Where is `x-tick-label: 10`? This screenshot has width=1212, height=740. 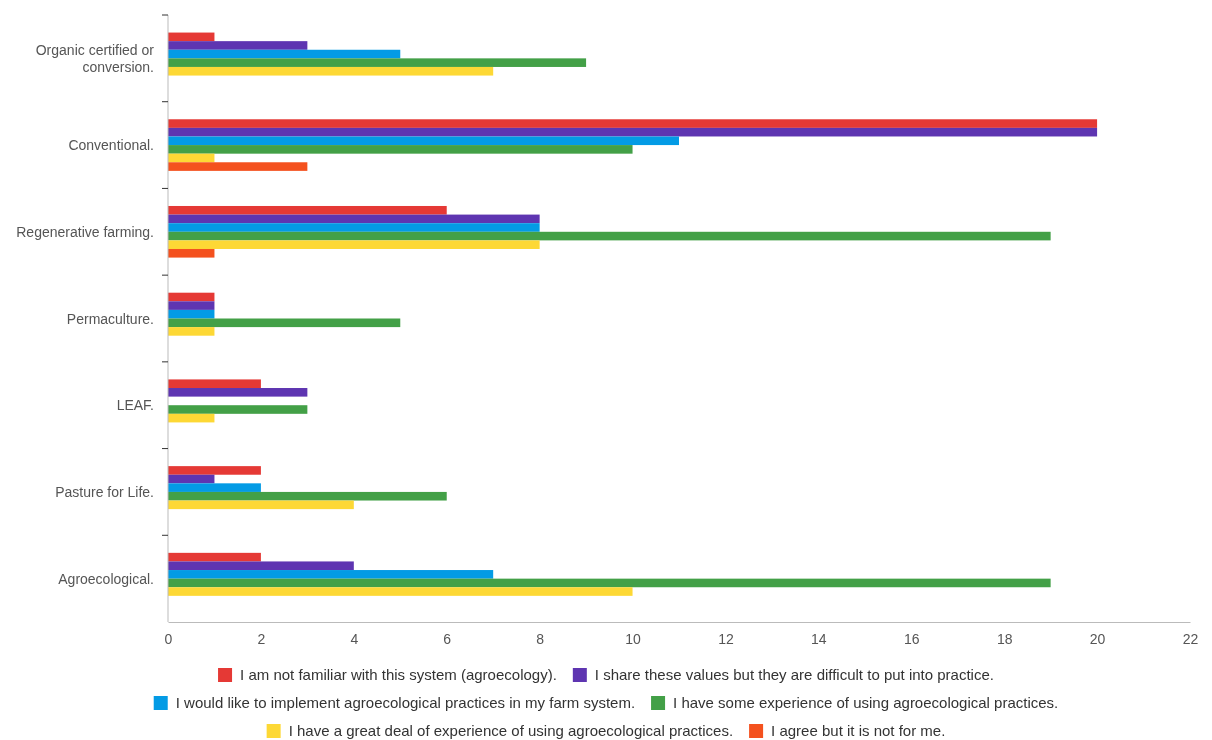 x-tick-label: 10 is located at coordinates (633, 638).